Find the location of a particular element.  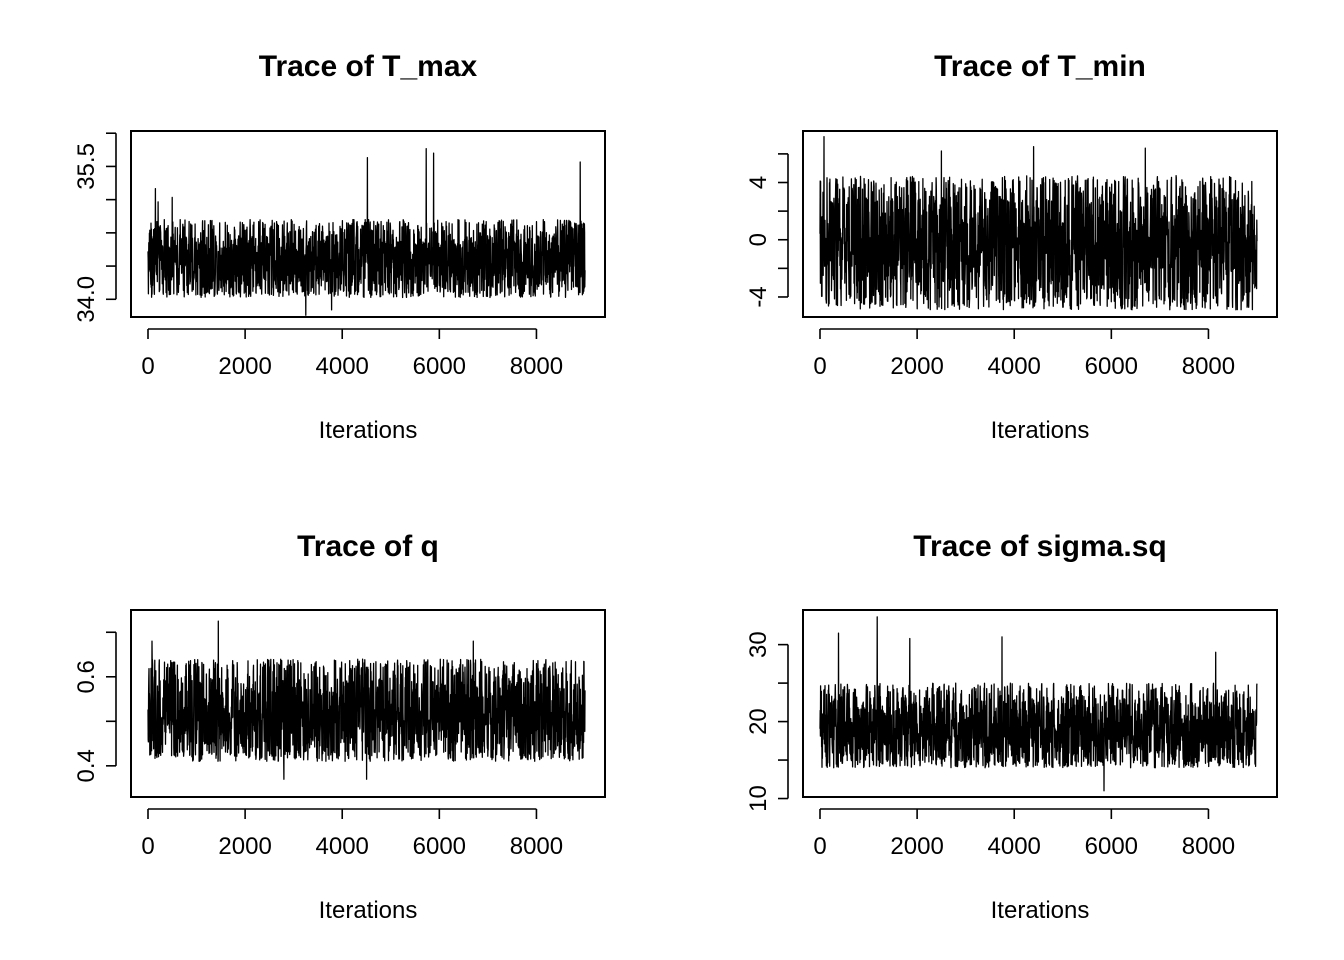

y-tick-label: 30 is located at coordinates (758, 644).